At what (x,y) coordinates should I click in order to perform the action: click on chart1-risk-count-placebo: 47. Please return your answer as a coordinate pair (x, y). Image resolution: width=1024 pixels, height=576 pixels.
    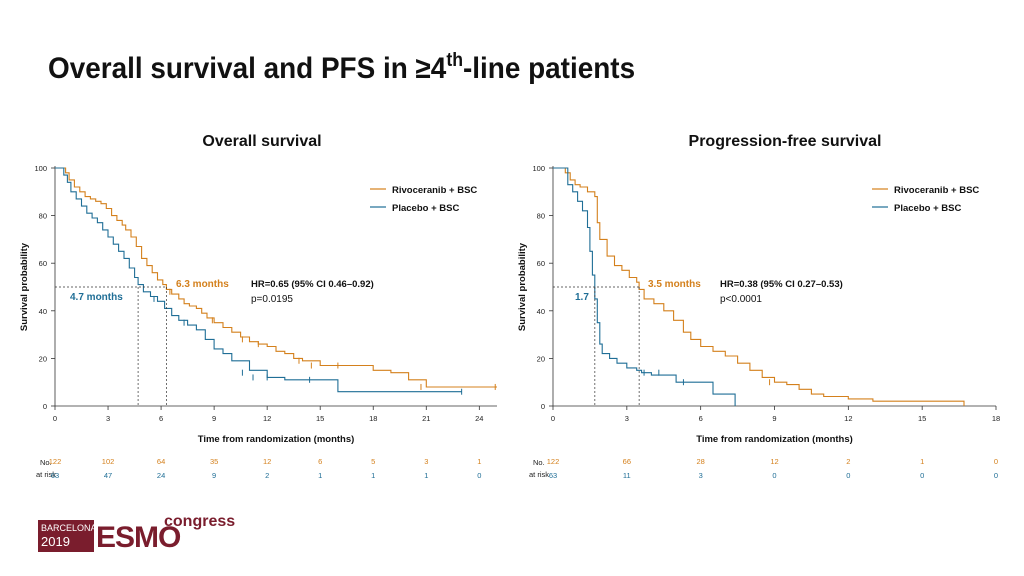
    Looking at the image, I should click on (108, 475).